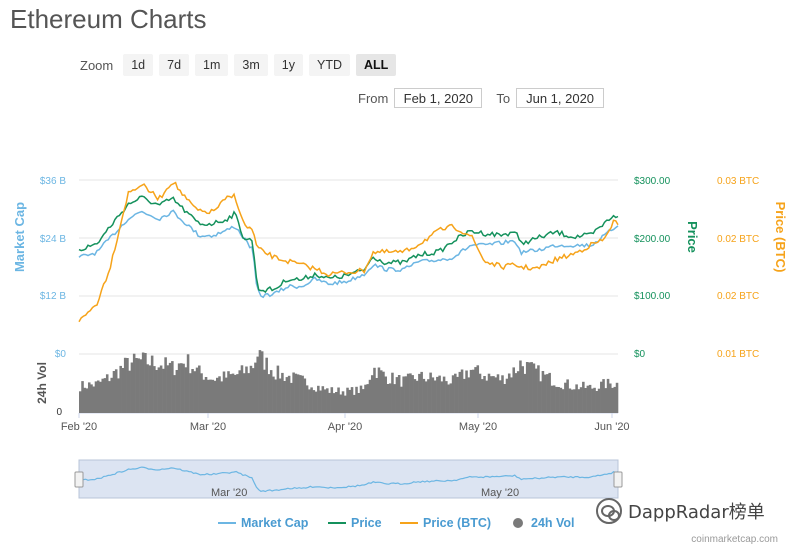 Image resolution: width=800 pixels, height=550 pixels. Describe the element at coordinates (79, 479) in the screenshot. I see `navigator-left-handle` at that location.